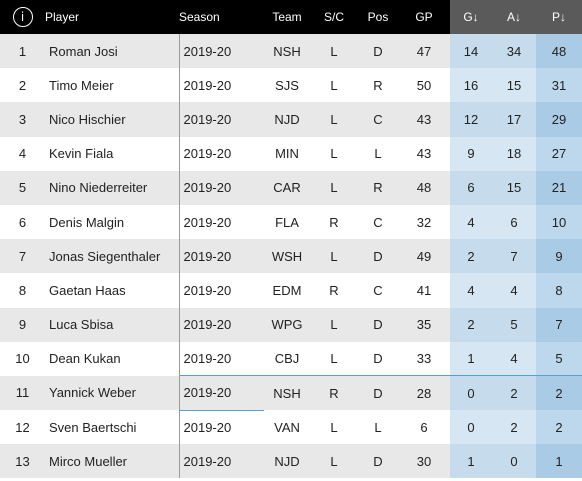 The height and width of the screenshot is (481, 582). Describe the element at coordinates (471, 85) in the screenshot. I see `goals-cell: 16` at that location.